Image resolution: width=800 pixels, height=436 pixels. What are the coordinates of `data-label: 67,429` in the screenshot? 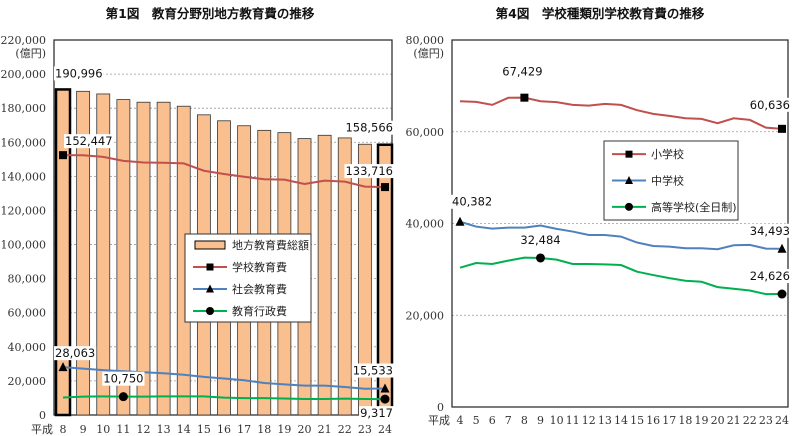 It's located at (522, 72).